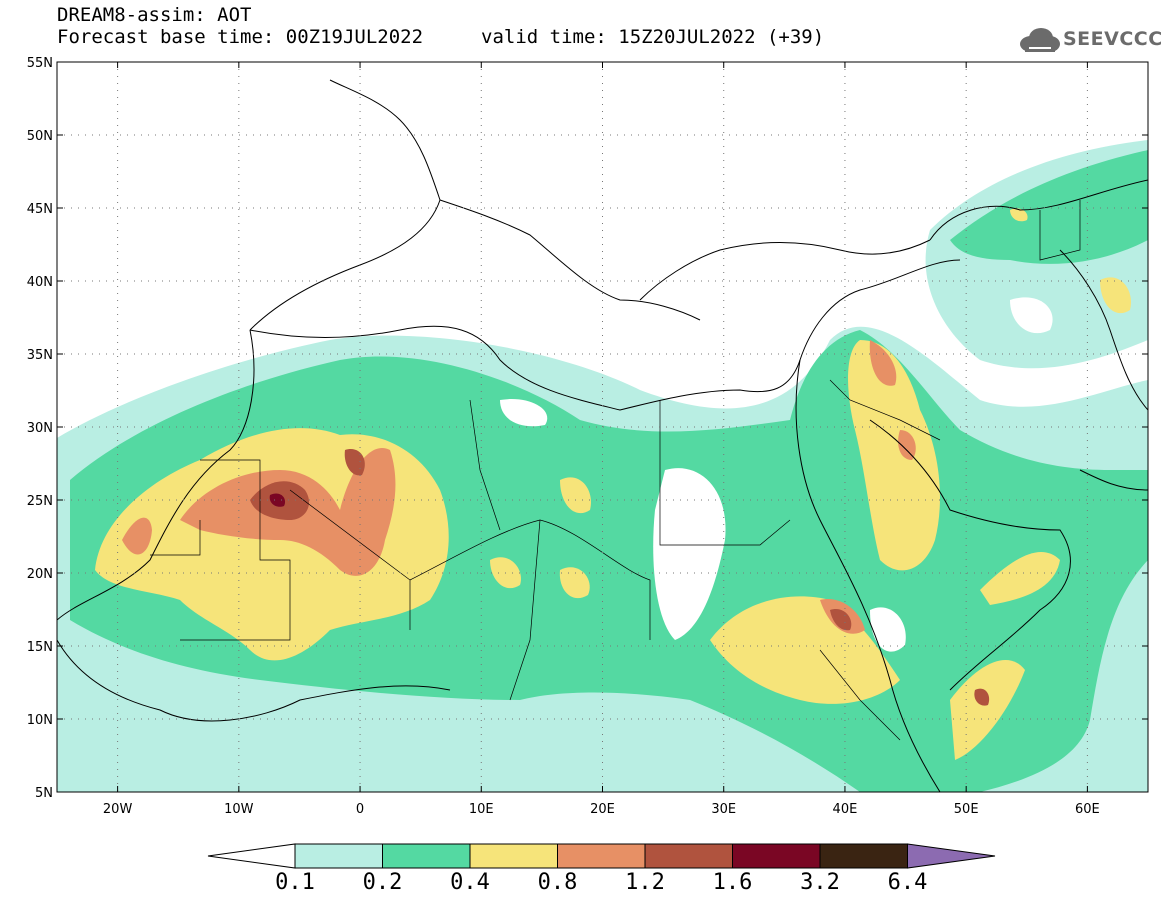 The image size is (1165, 905). I want to click on colorbar-label: 1.6, so click(732, 882).